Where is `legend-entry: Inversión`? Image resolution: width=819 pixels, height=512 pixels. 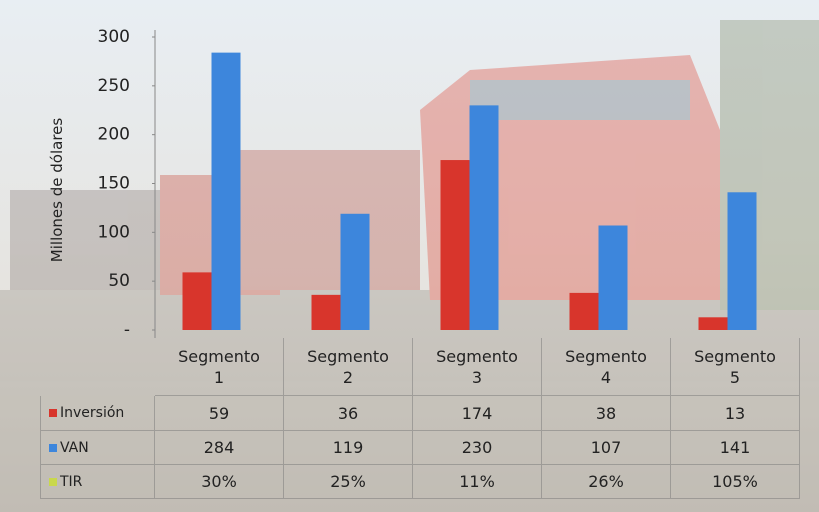
legend-entry: Inversión is located at coordinates (97, 413).